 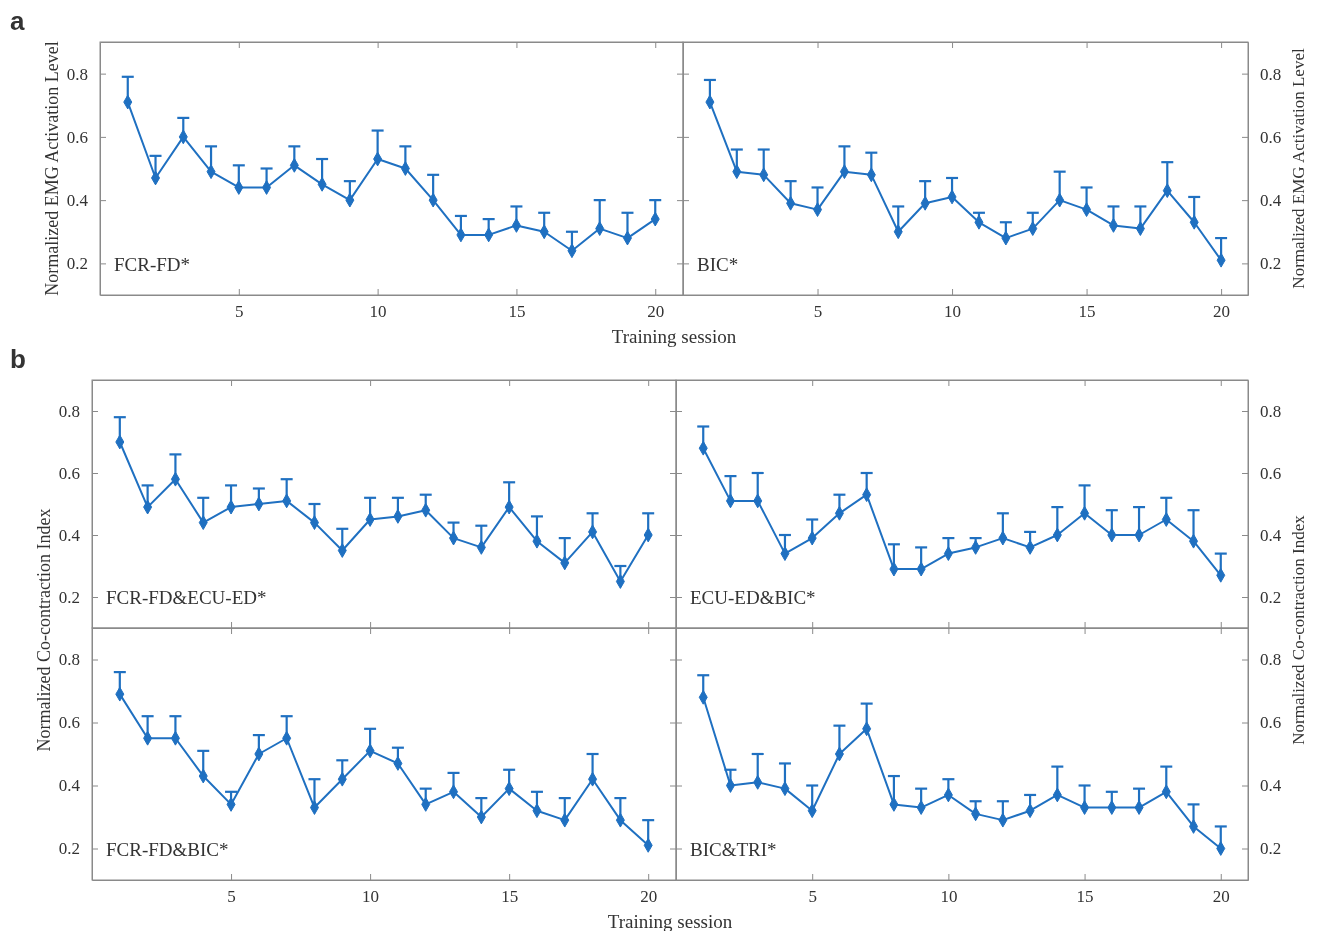 I want to click on text: FCR-FD*, so click(x=152, y=264).